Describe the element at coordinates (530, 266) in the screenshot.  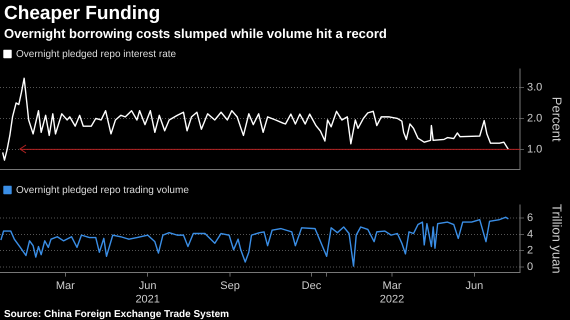
I see `y-tick-label: 0` at that location.